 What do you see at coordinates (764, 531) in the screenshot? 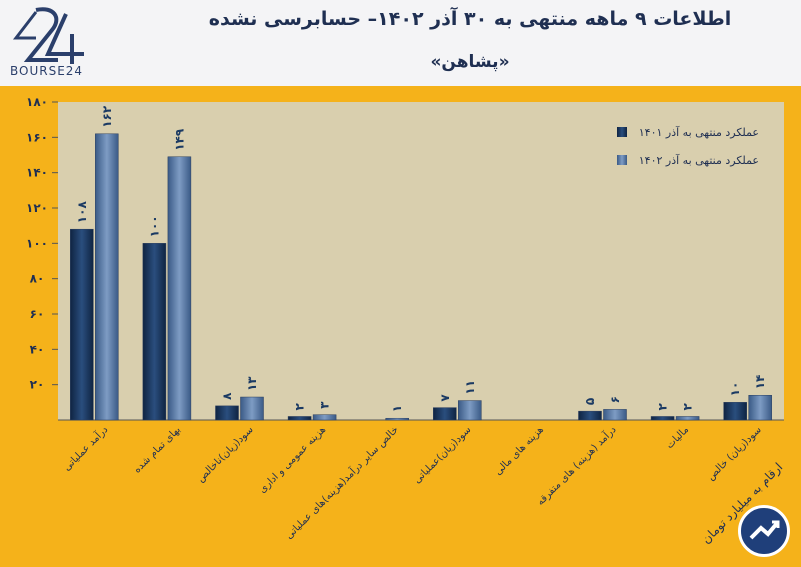
I see `corner-logo-icon` at bounding box center [764, 531].